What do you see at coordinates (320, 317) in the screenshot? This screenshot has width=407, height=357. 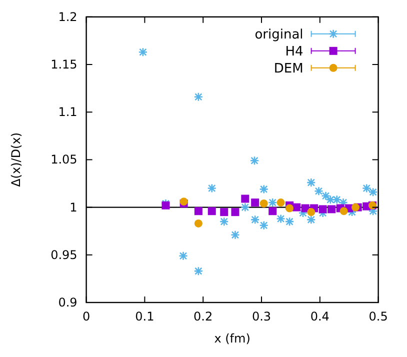 I see `x-tick-label: 0.4` at bounding box center [320, 317].